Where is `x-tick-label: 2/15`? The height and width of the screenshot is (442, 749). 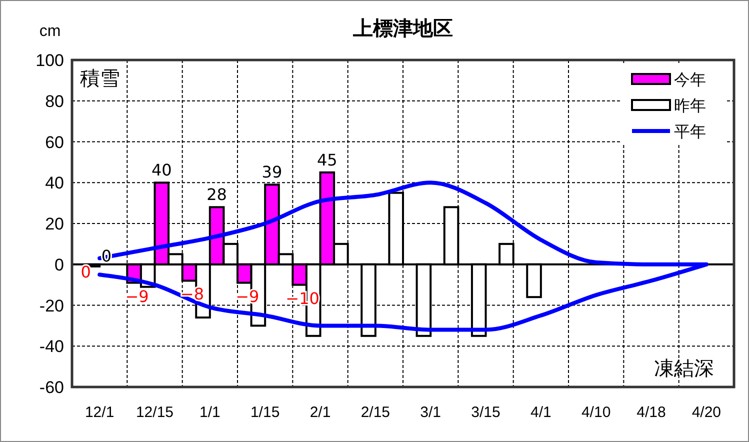
x-tick-label: 2/15 is located at coordinates (375, 412).